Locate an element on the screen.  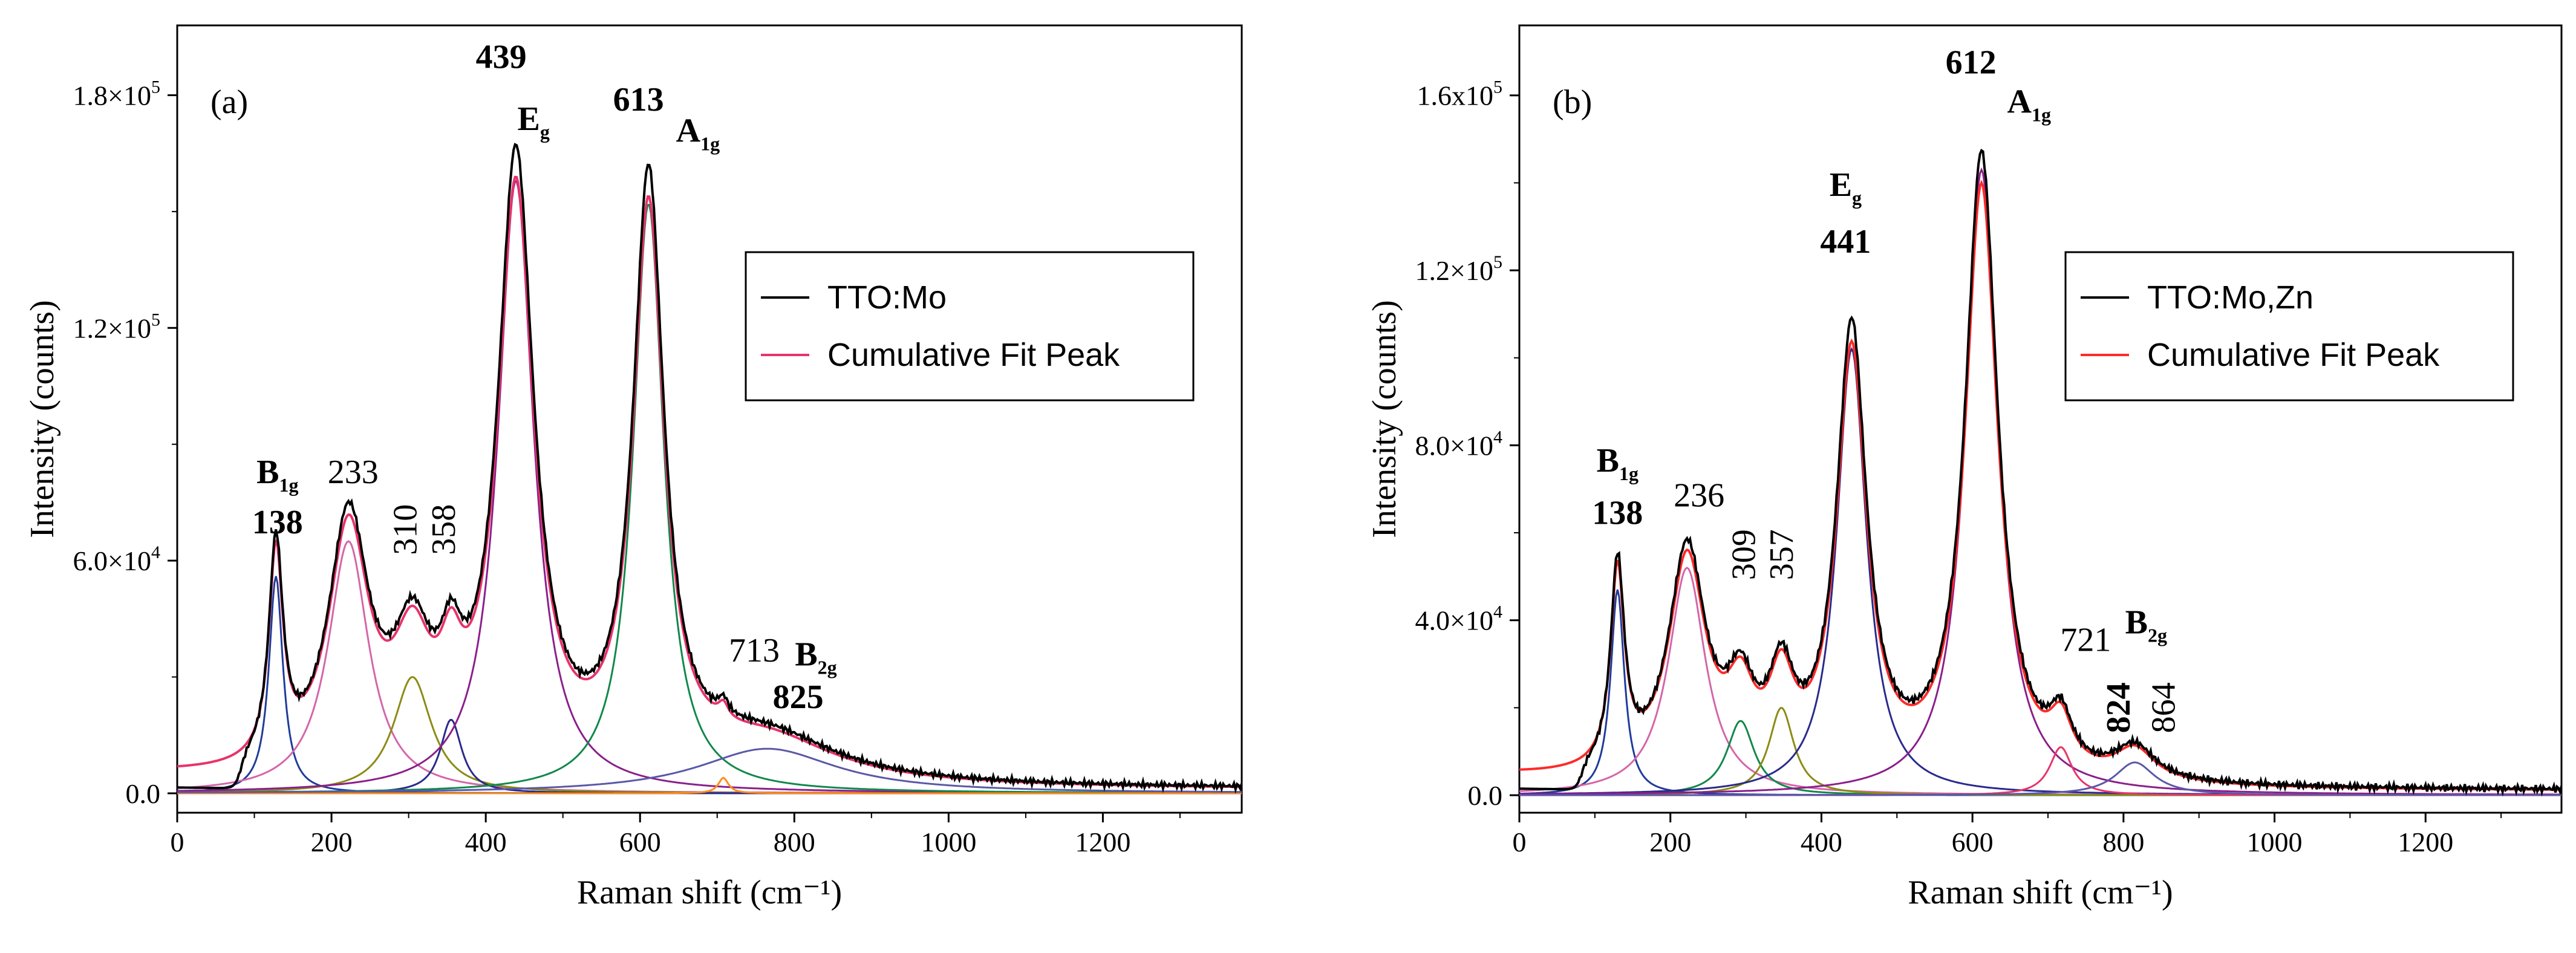
peak-label: 309 is located at coordinates (1744, 555).